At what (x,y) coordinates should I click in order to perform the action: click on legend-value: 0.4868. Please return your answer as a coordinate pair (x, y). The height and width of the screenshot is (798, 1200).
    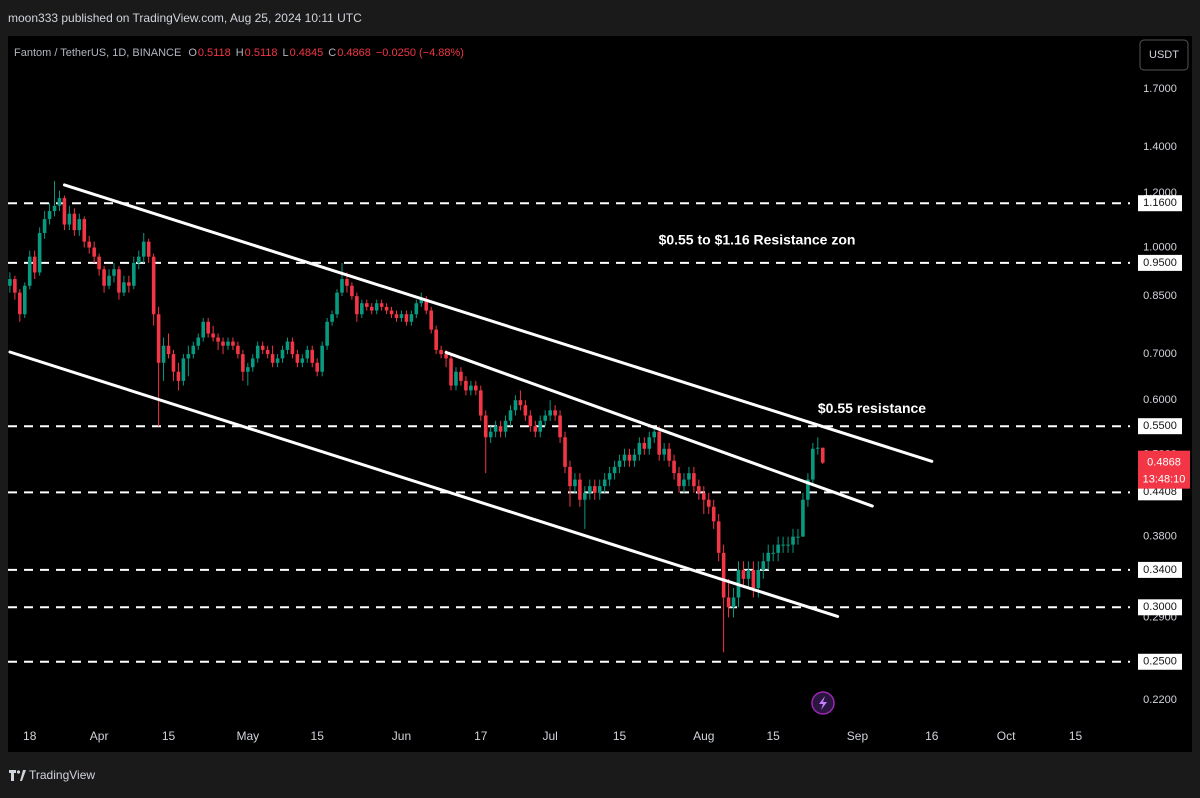
    Looking at the image, I should click on (354, 53).